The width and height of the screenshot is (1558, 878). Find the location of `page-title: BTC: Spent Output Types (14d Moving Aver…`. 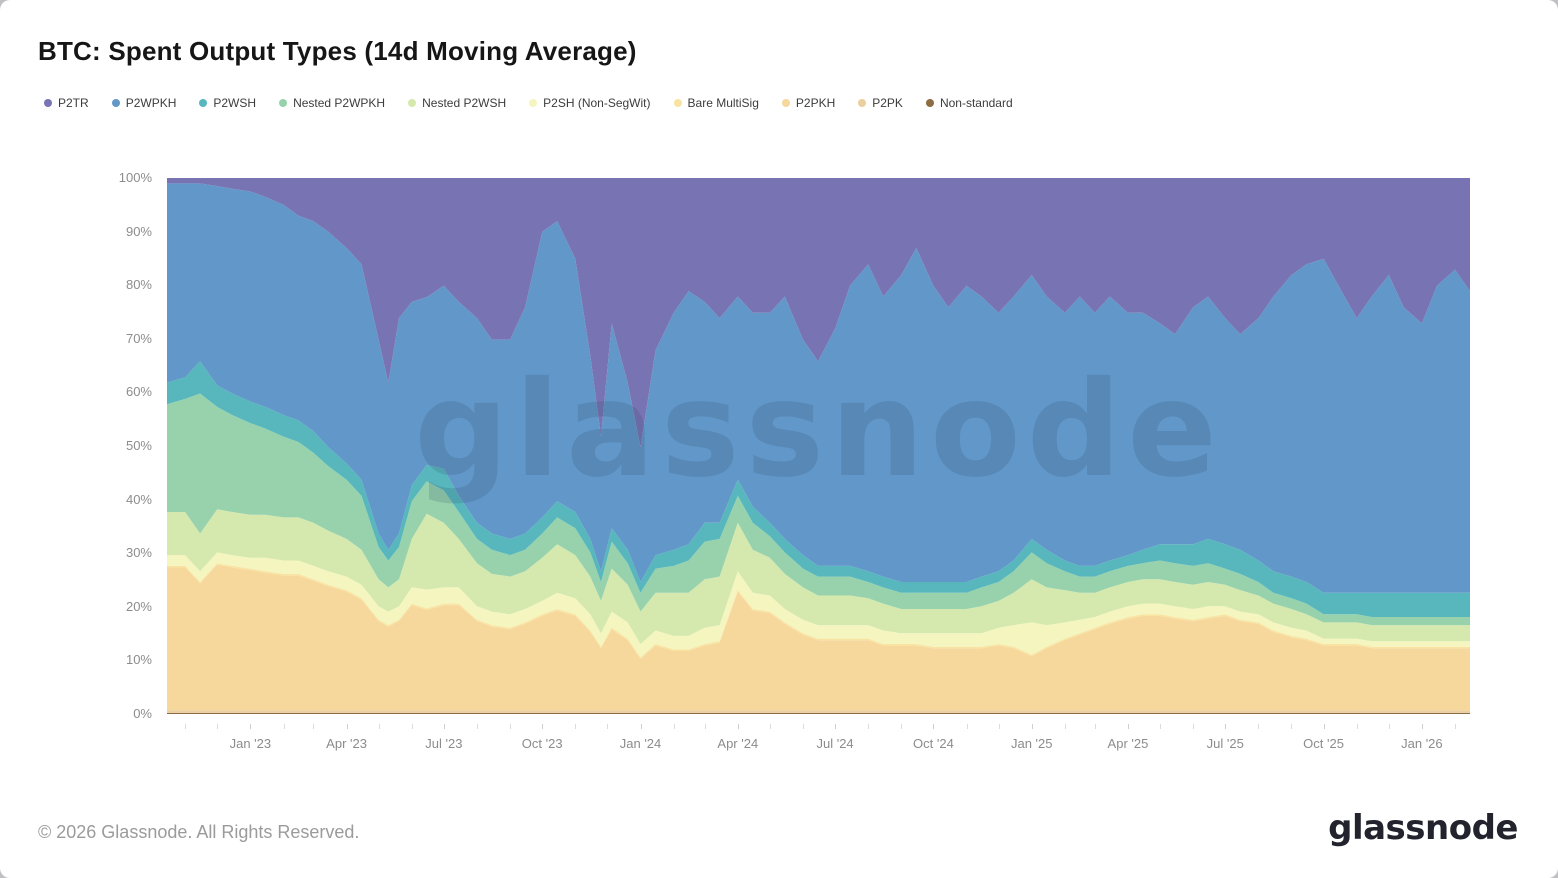

page-title: BTC: Spent Output Types (14d Moving Aver… is located at coordinates (337, 51).